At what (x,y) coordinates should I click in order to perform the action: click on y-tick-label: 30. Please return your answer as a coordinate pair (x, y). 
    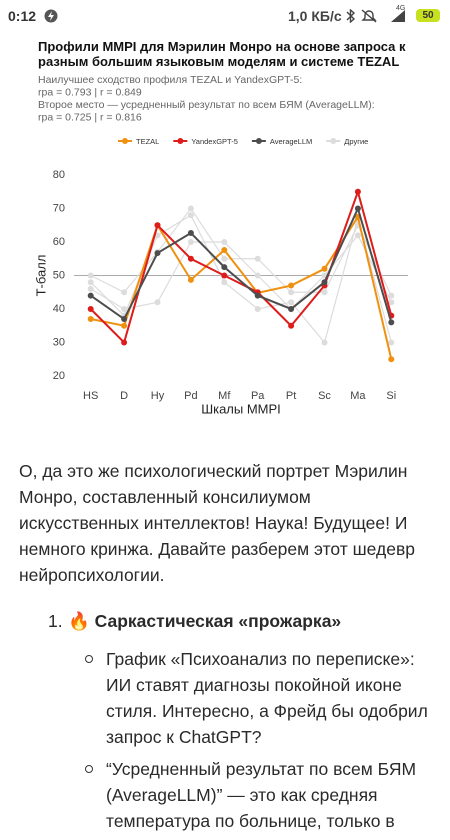
    Looking at the image, I should click on (59, 342).